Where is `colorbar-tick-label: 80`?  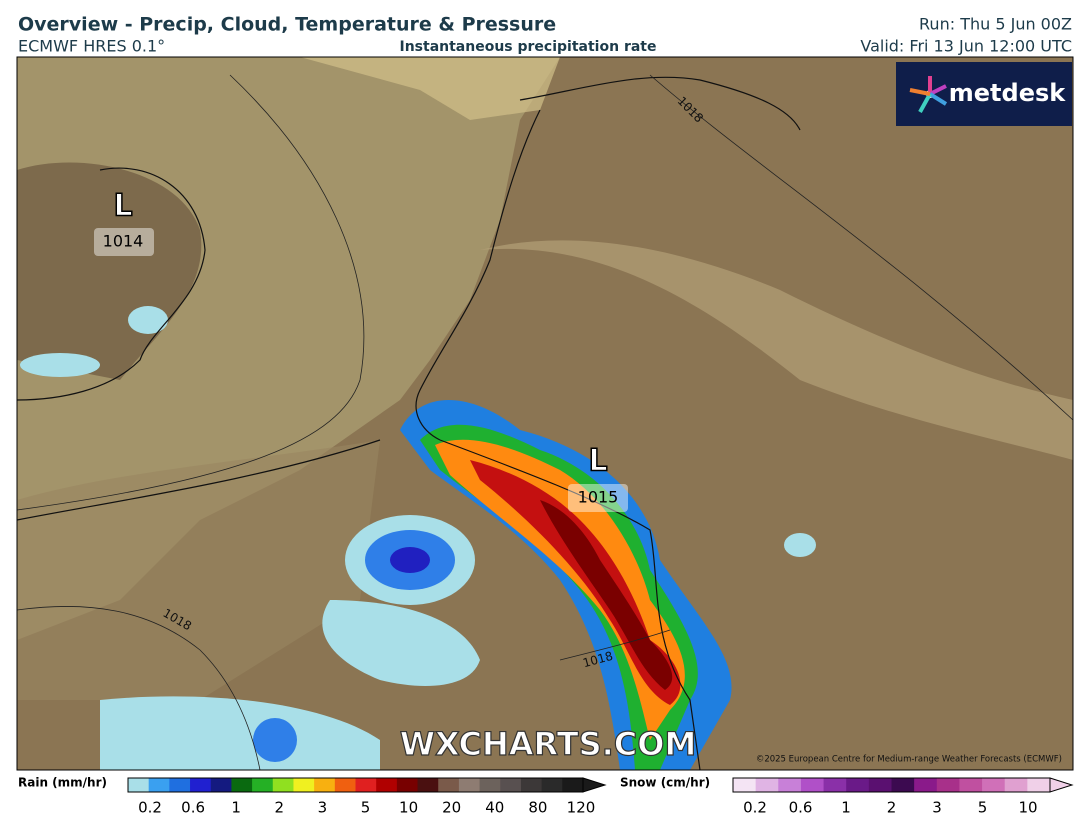
colorbar-tick-label: 80 is located at coordinates (537, 808).